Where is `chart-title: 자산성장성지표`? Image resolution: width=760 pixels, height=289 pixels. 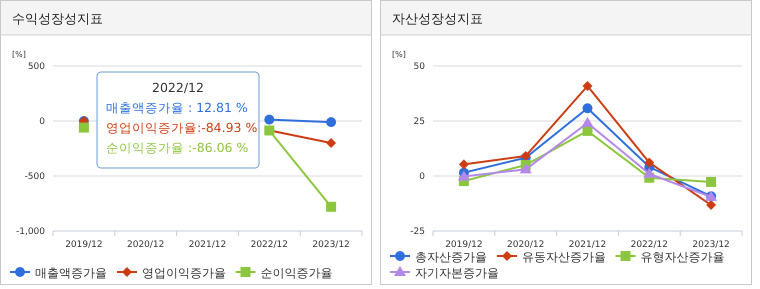 chart-title: 자산성장성지표 is located at coordinates (437, 19).